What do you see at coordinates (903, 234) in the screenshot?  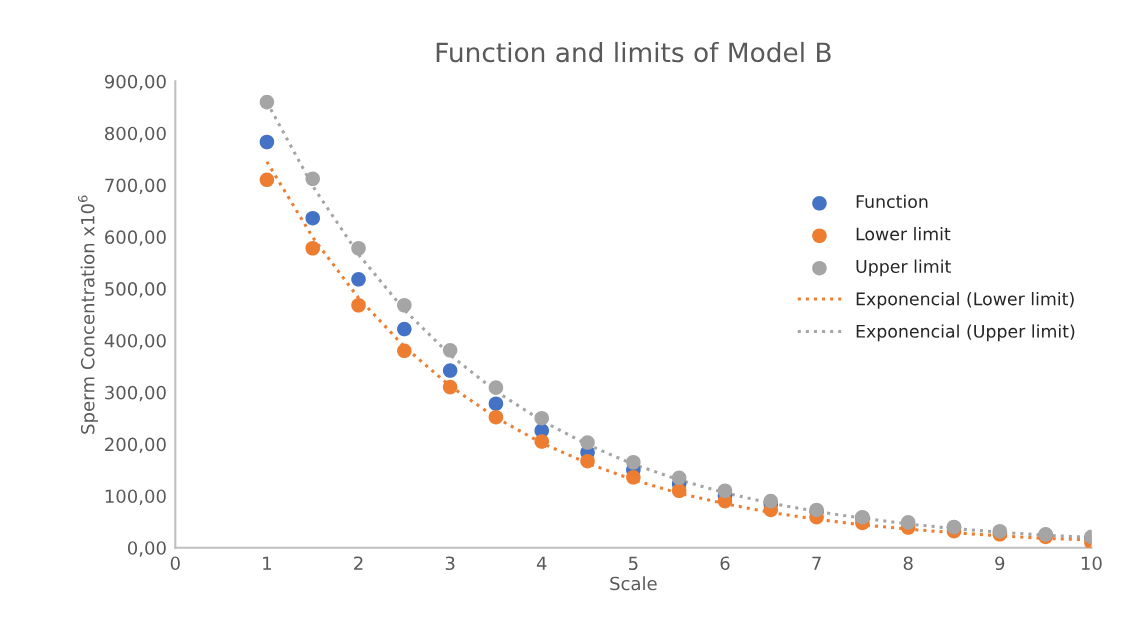 I see `legend-label: Lower limit` at bounding box center [903, 234].